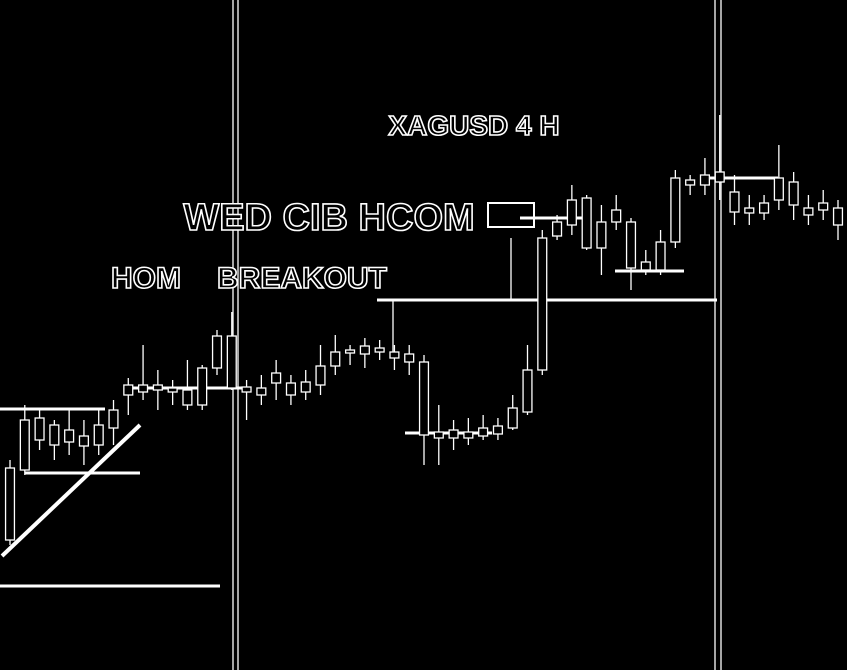 The width and height of the screenshot is (847, 670). I want to click on range-box, so click(511, 215).